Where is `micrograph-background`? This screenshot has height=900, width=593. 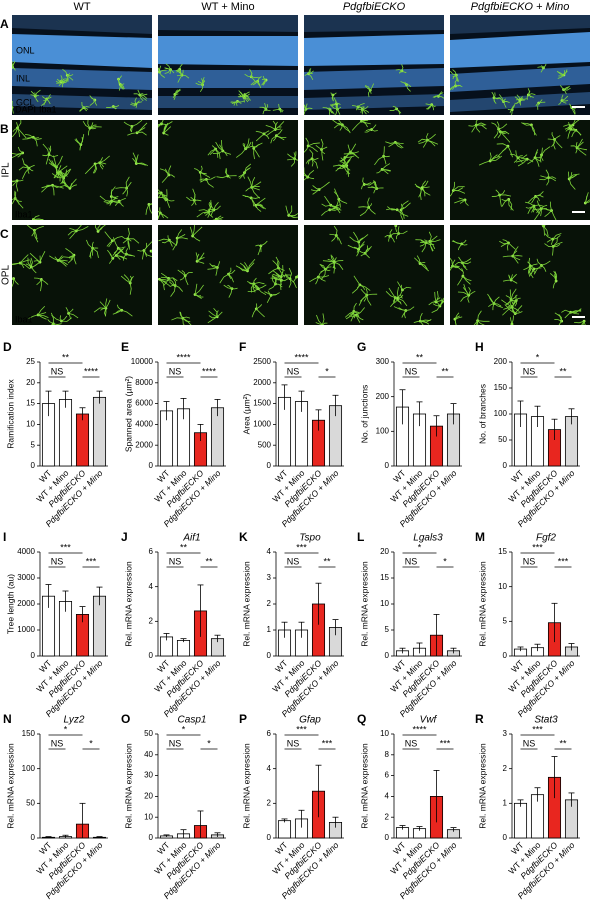
micrograph-background is located at coordinates (374, 275).